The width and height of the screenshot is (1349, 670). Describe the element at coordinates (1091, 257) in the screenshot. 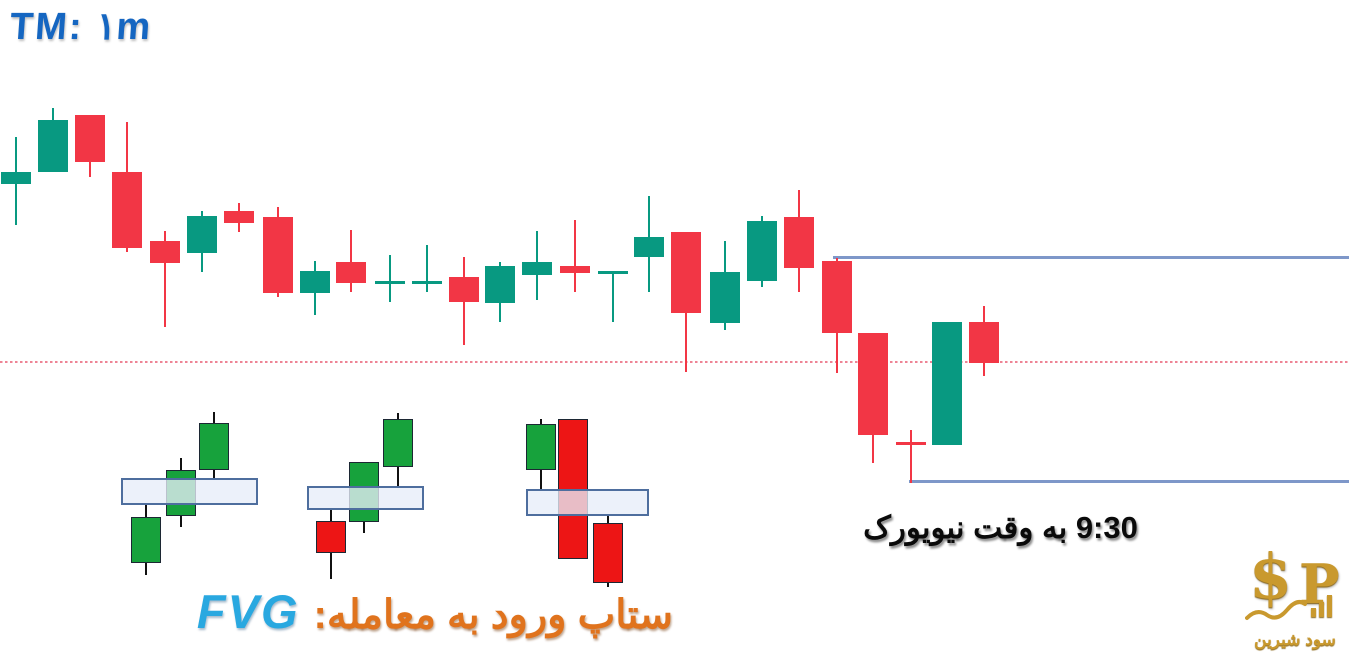

I see `range-high-line` at that location.